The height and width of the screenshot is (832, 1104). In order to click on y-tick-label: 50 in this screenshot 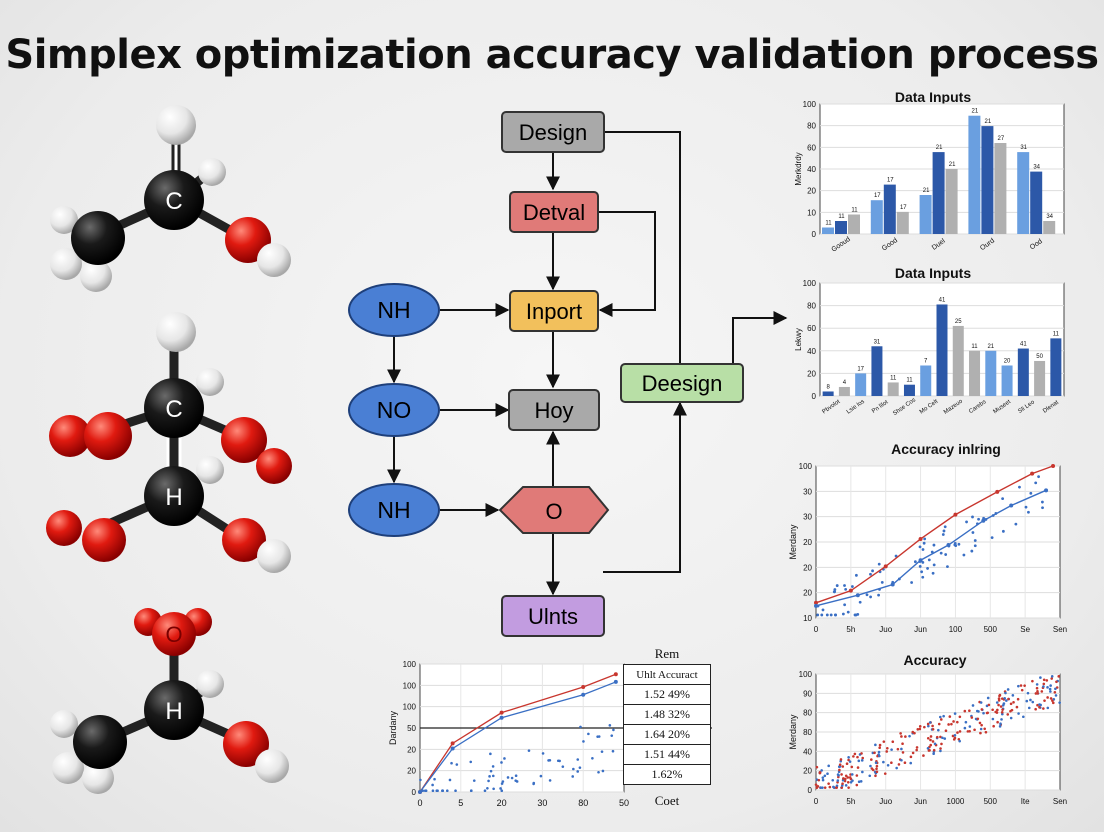, I will do `click(411, 728)`.